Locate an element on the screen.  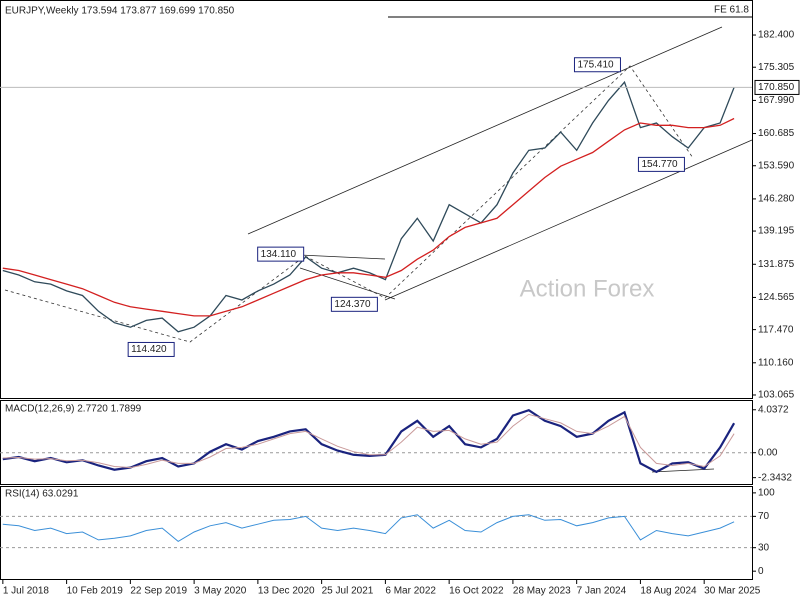
macd-frame is located at coordinates (376, 442).